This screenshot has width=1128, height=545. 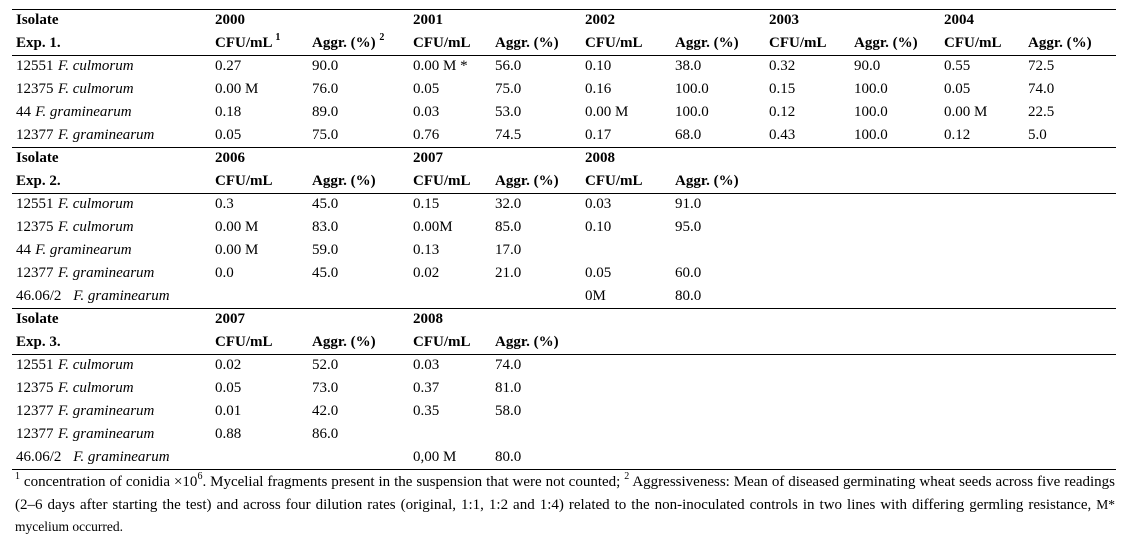 I want to click on header-row-columns: Exp. 3. CFU/mL Aggr. (%) CFU/mL Aggr. (%), so click(x=564, y=342).